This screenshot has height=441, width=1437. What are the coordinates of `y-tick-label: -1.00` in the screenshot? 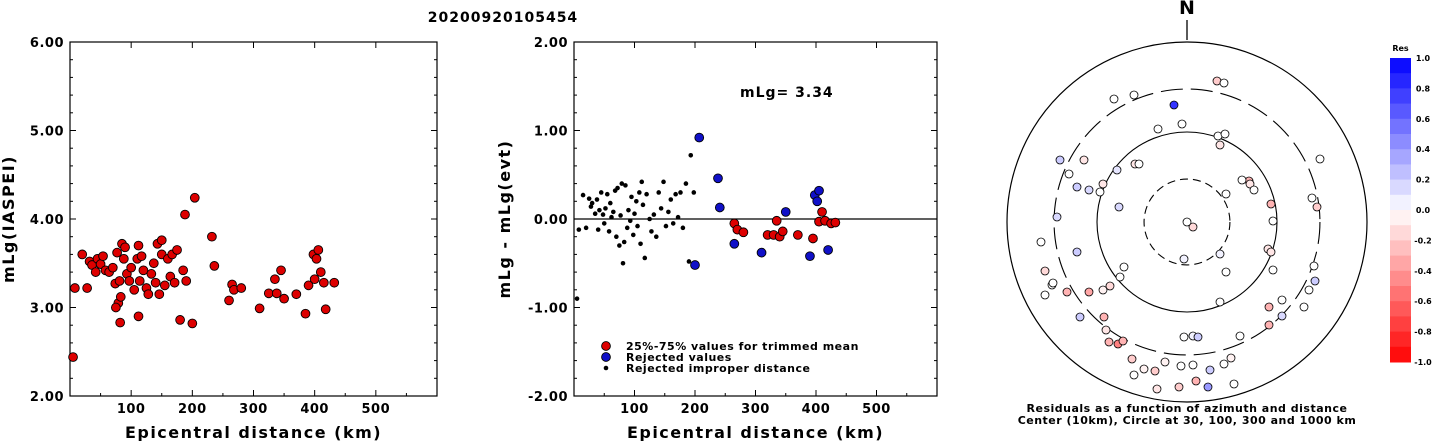 It's located at (548, 309).